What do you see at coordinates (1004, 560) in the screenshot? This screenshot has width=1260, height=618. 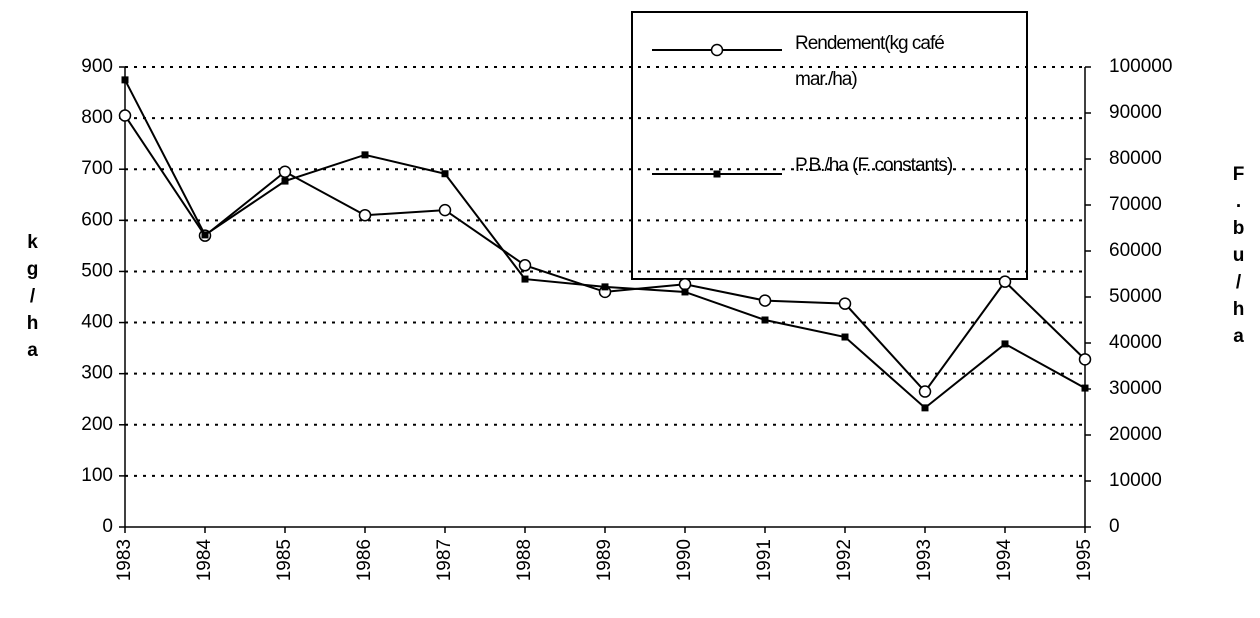 I see `x-tick-label: 1994` at bounding box center [1004, 560].